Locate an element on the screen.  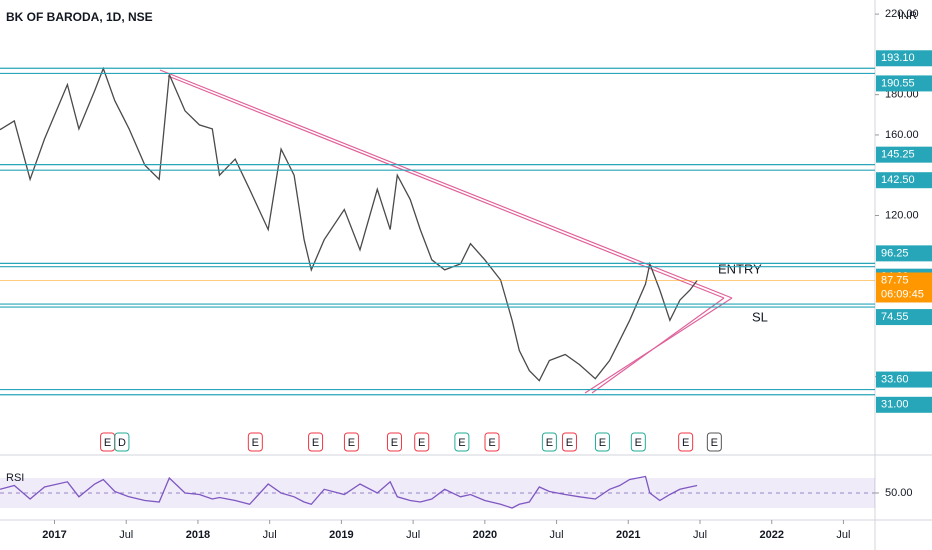
x-tick-label: 2020 is located at coordinates (485, 535).